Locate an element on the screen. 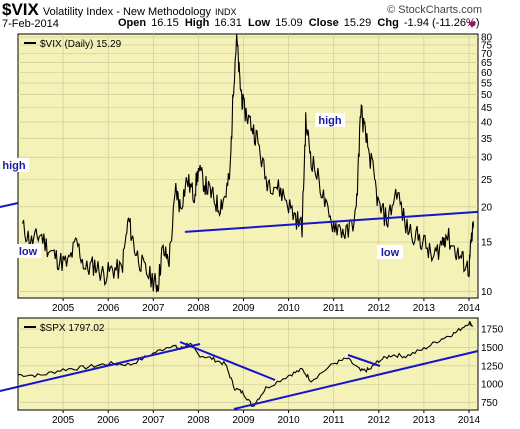  p2-x-tick-label-9: 2014 is located at coordinates (469, 420).